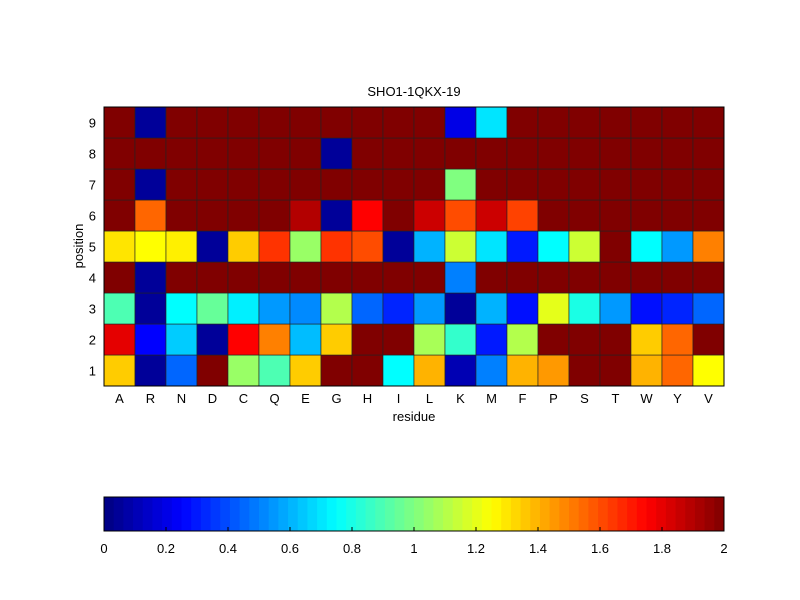 Image resolution: width=800 pixels, height=600 pixels. What do you see at coordinates (243, 398) in the screenshot?
I see `x-tick-label: C` at bounding box center [243, 398].